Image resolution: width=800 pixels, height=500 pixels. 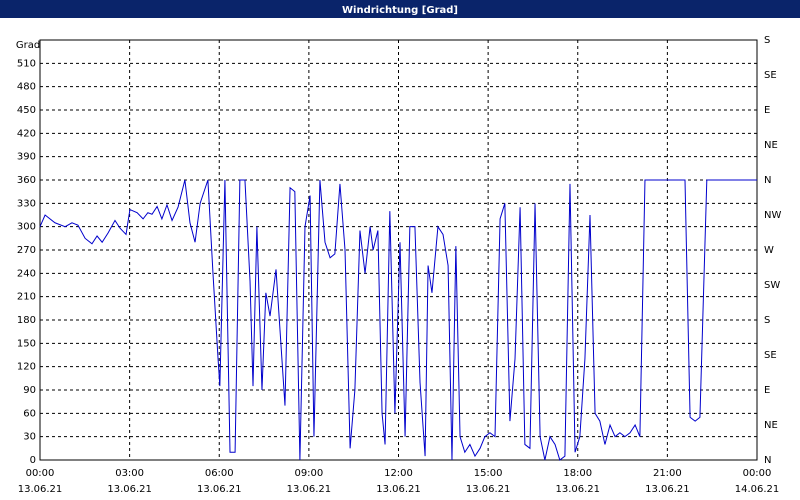 I want to click on y-tick-label: 330, so click(x=26, y=203).